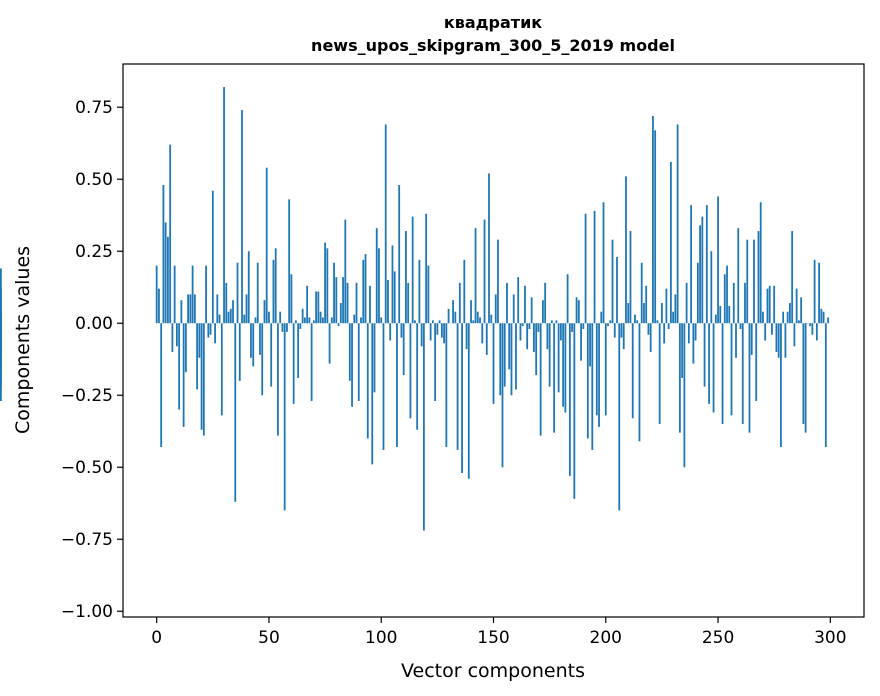  What do you see at coordinates (493, 22) in the screenshot?
I see `chart-title-line-1: квадратик` at bounding box center [493, 22].